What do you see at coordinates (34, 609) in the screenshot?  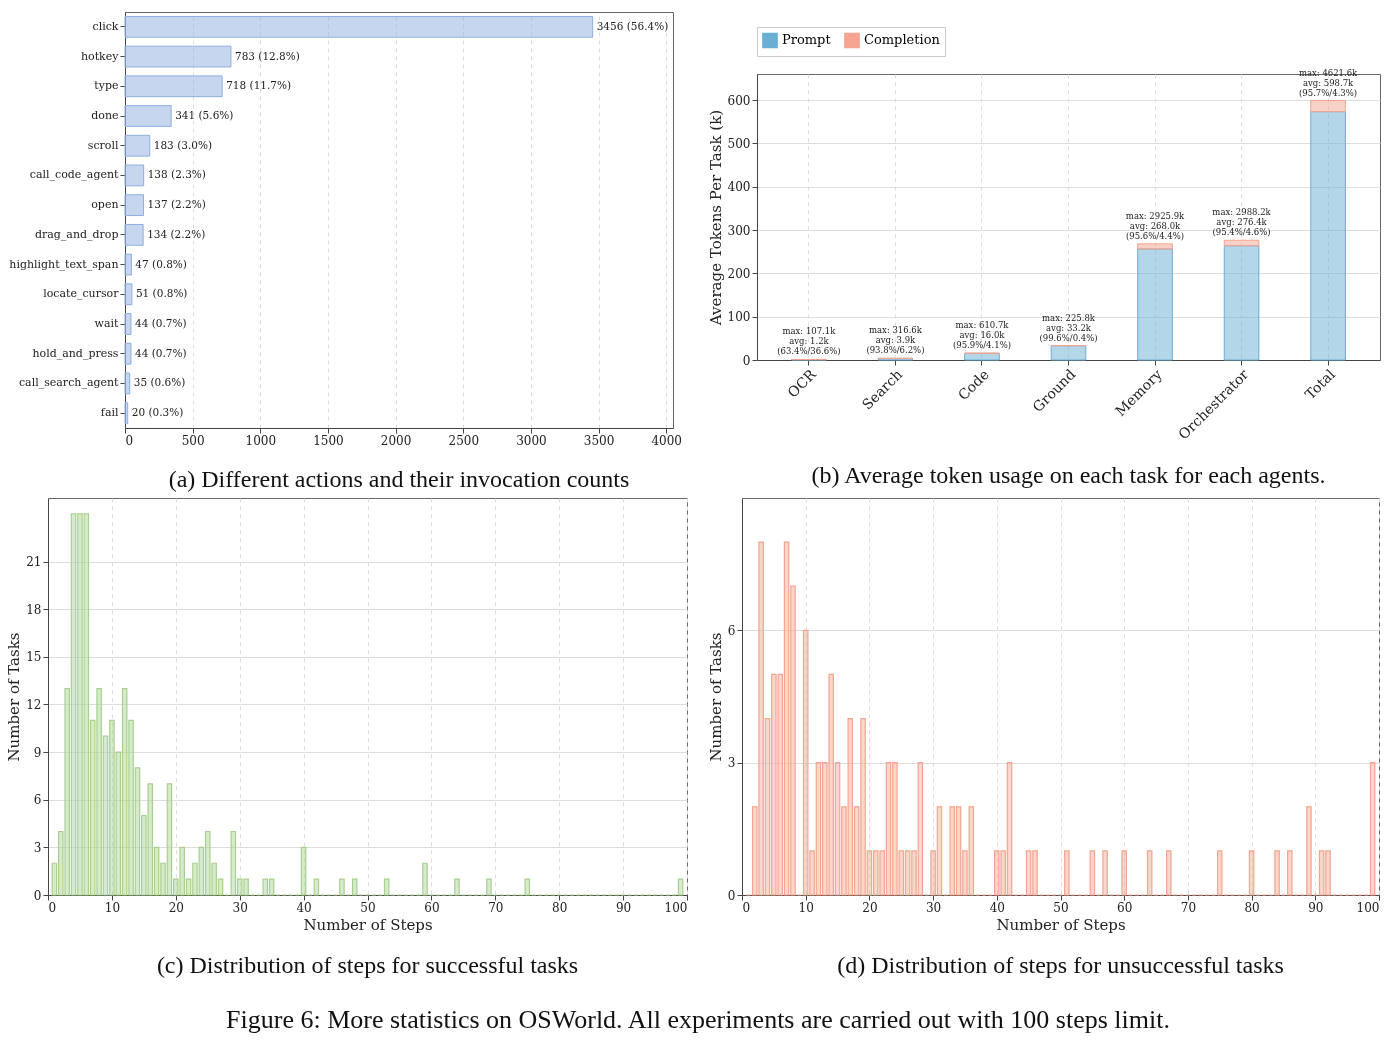 I see `y-tick-label: 18` at bounding box center [34, 609].